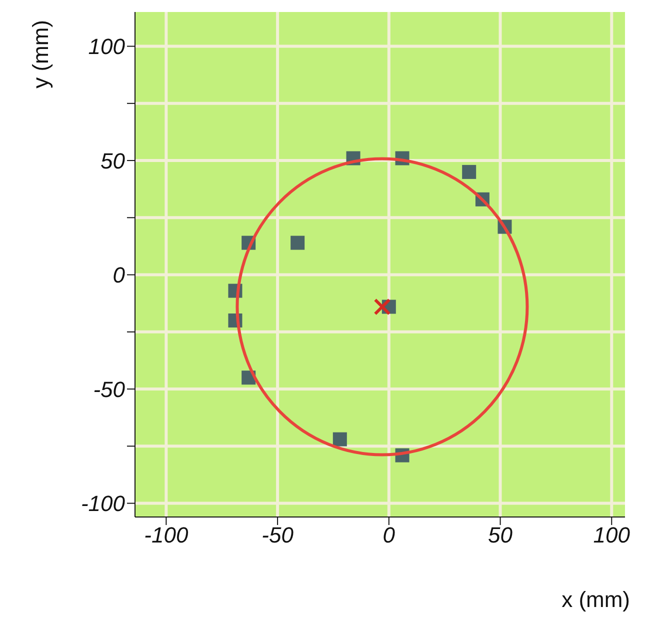  What do you see at coordinates (109, 389) in the screenshot?
I see `y-tick-label: -50` at bounding box center [109, 389].